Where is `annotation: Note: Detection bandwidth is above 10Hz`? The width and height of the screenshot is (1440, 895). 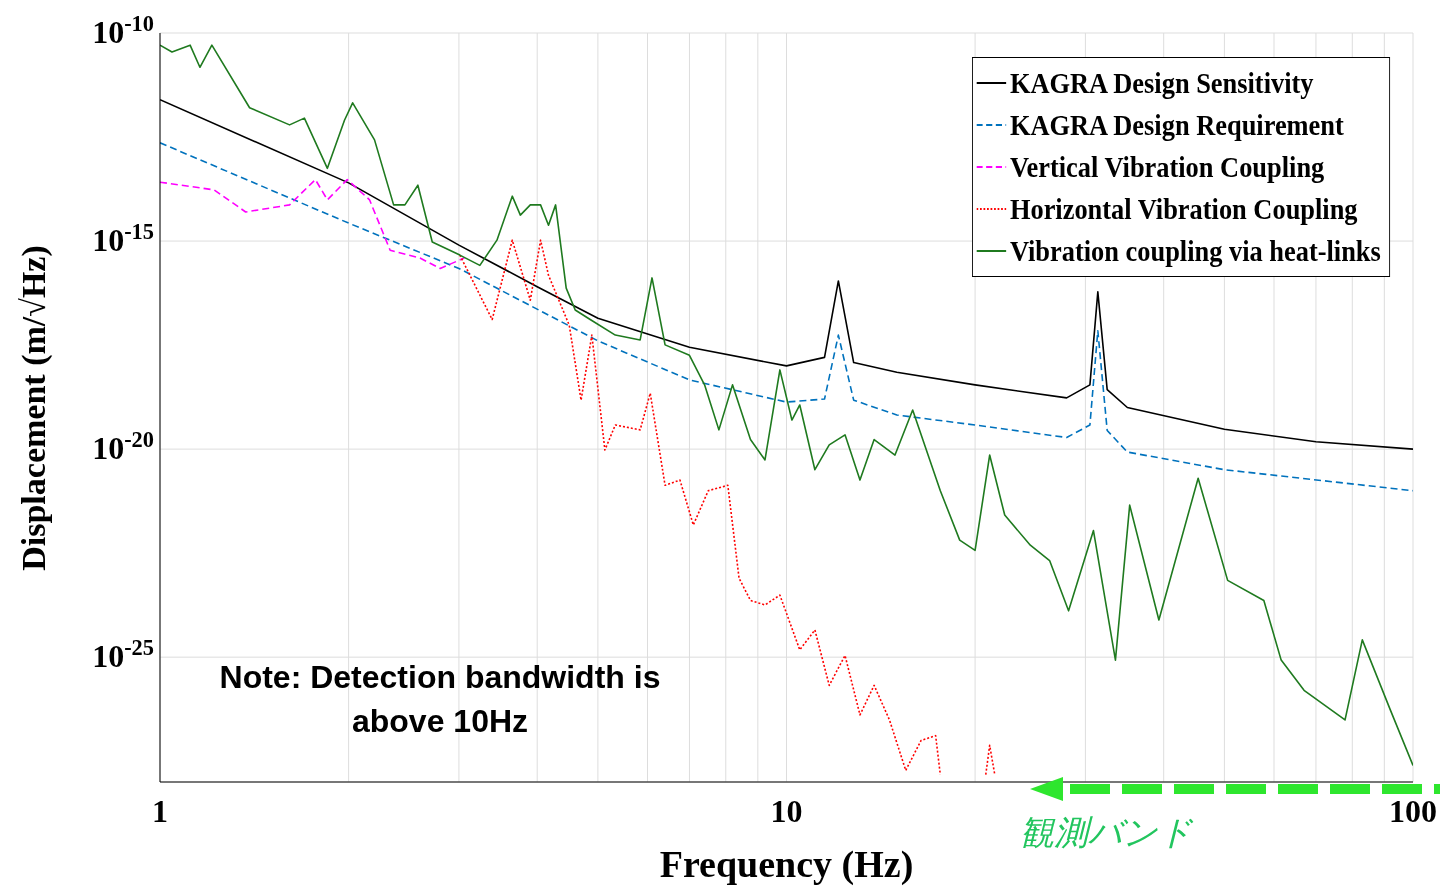 annotation: Note: Detection bandwidth is above 10Hz is located at coordinates (440, 699).